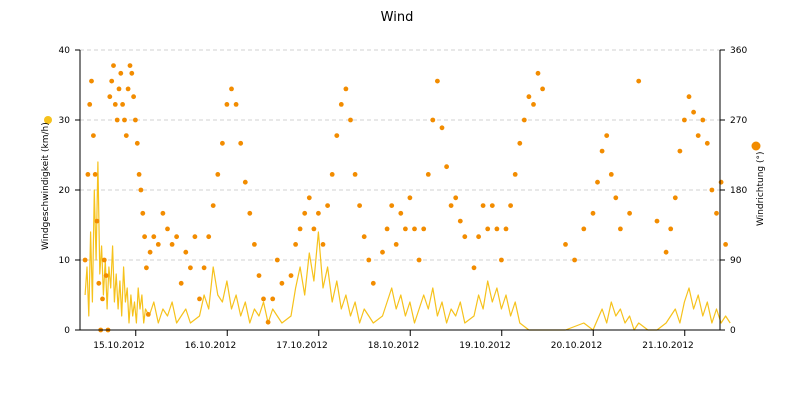 This screenshot has height=404, width=800. What do you see at coordinates (67, 331) in the screenshot?
I see `y-left-tick-label: 0` at bounding box center [67, 331].